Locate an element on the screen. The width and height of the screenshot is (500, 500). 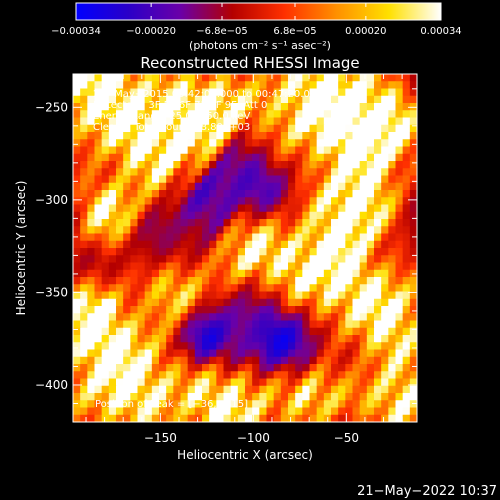
chart-title: Reconstructed RHESSI Image is located at coordinates (249, 63).